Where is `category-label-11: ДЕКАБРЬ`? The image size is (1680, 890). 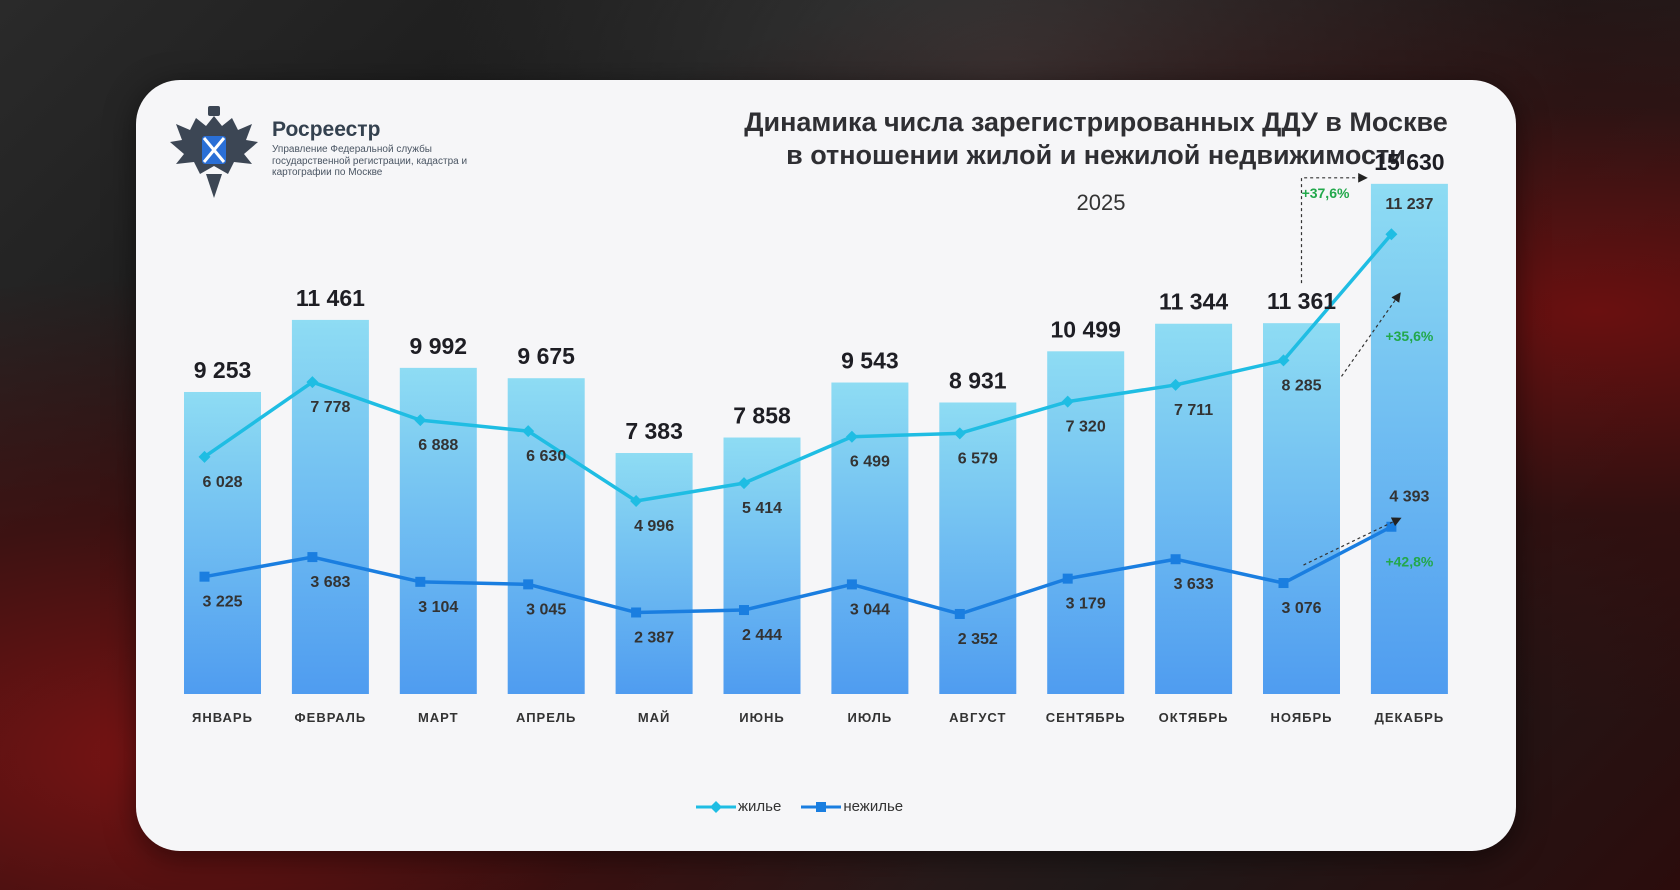
category-label-11: ДЕКАБРЬ is located at coordinates (1410, 717).